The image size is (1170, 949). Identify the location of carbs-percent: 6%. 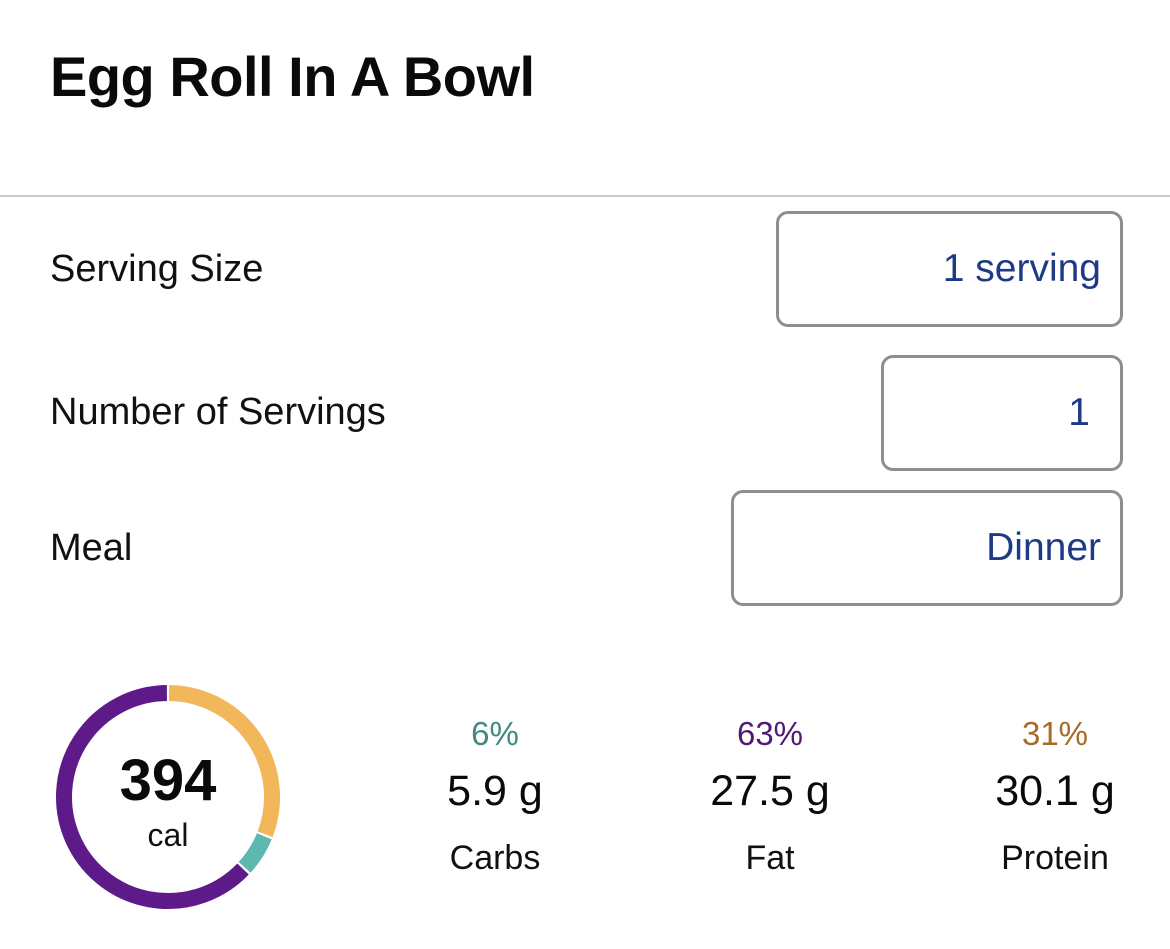
(495, 733).